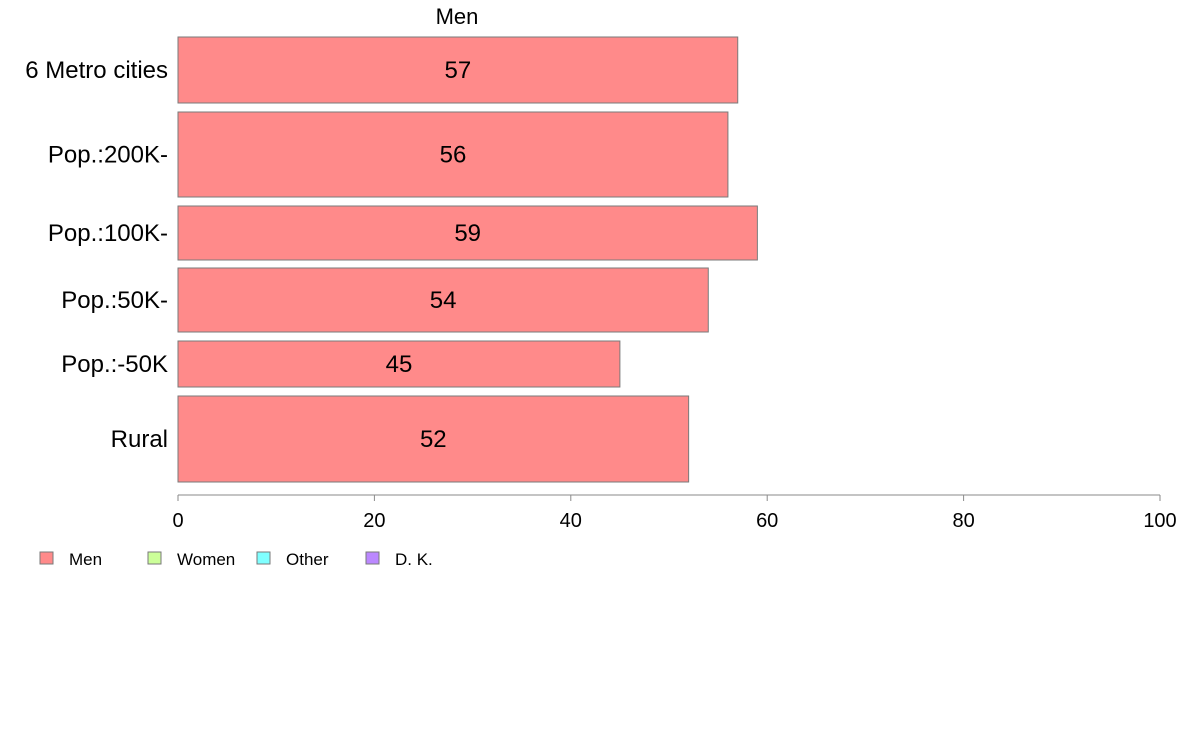 The image size is (1188, 736). I want to click on x-tick-label: 80, so click(963, 521).